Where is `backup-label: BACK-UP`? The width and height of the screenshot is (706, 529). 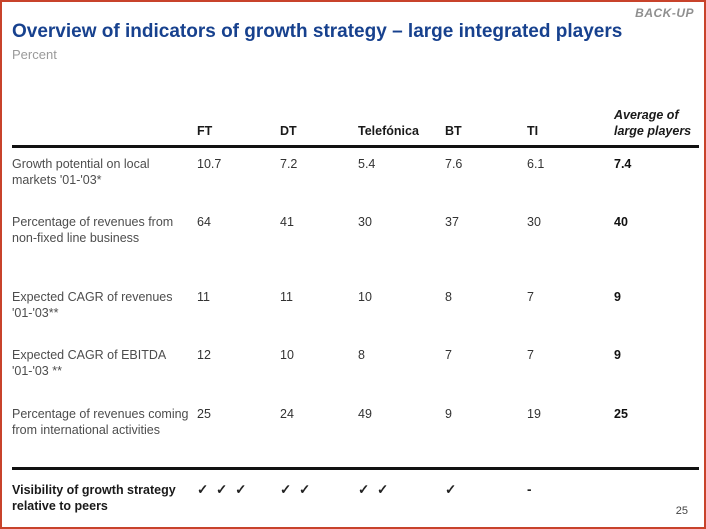 backup-label: BACK-UP is located at coordinates (664, 13).